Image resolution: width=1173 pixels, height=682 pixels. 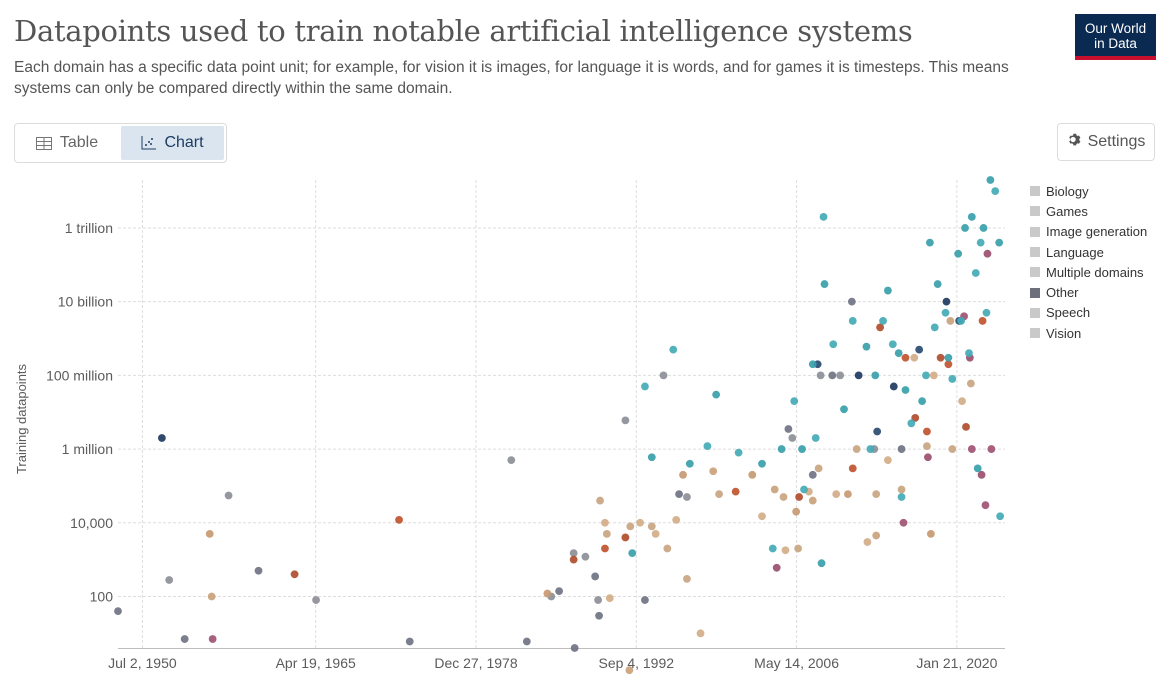 What do you see at coordinates (102, 596) in the screenshot?
I see `y-tick-label: 100` at bounding box center [102, 596].